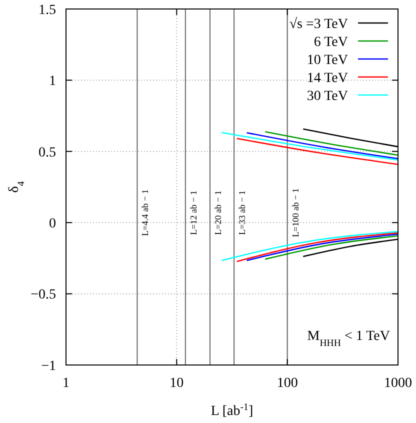 This screenshot has height=423, width=416. What do you see at coordinates (318, 24) in the screenshot?
I see `legend-label: √s =3 TeV` at bounding box center [318, 24].